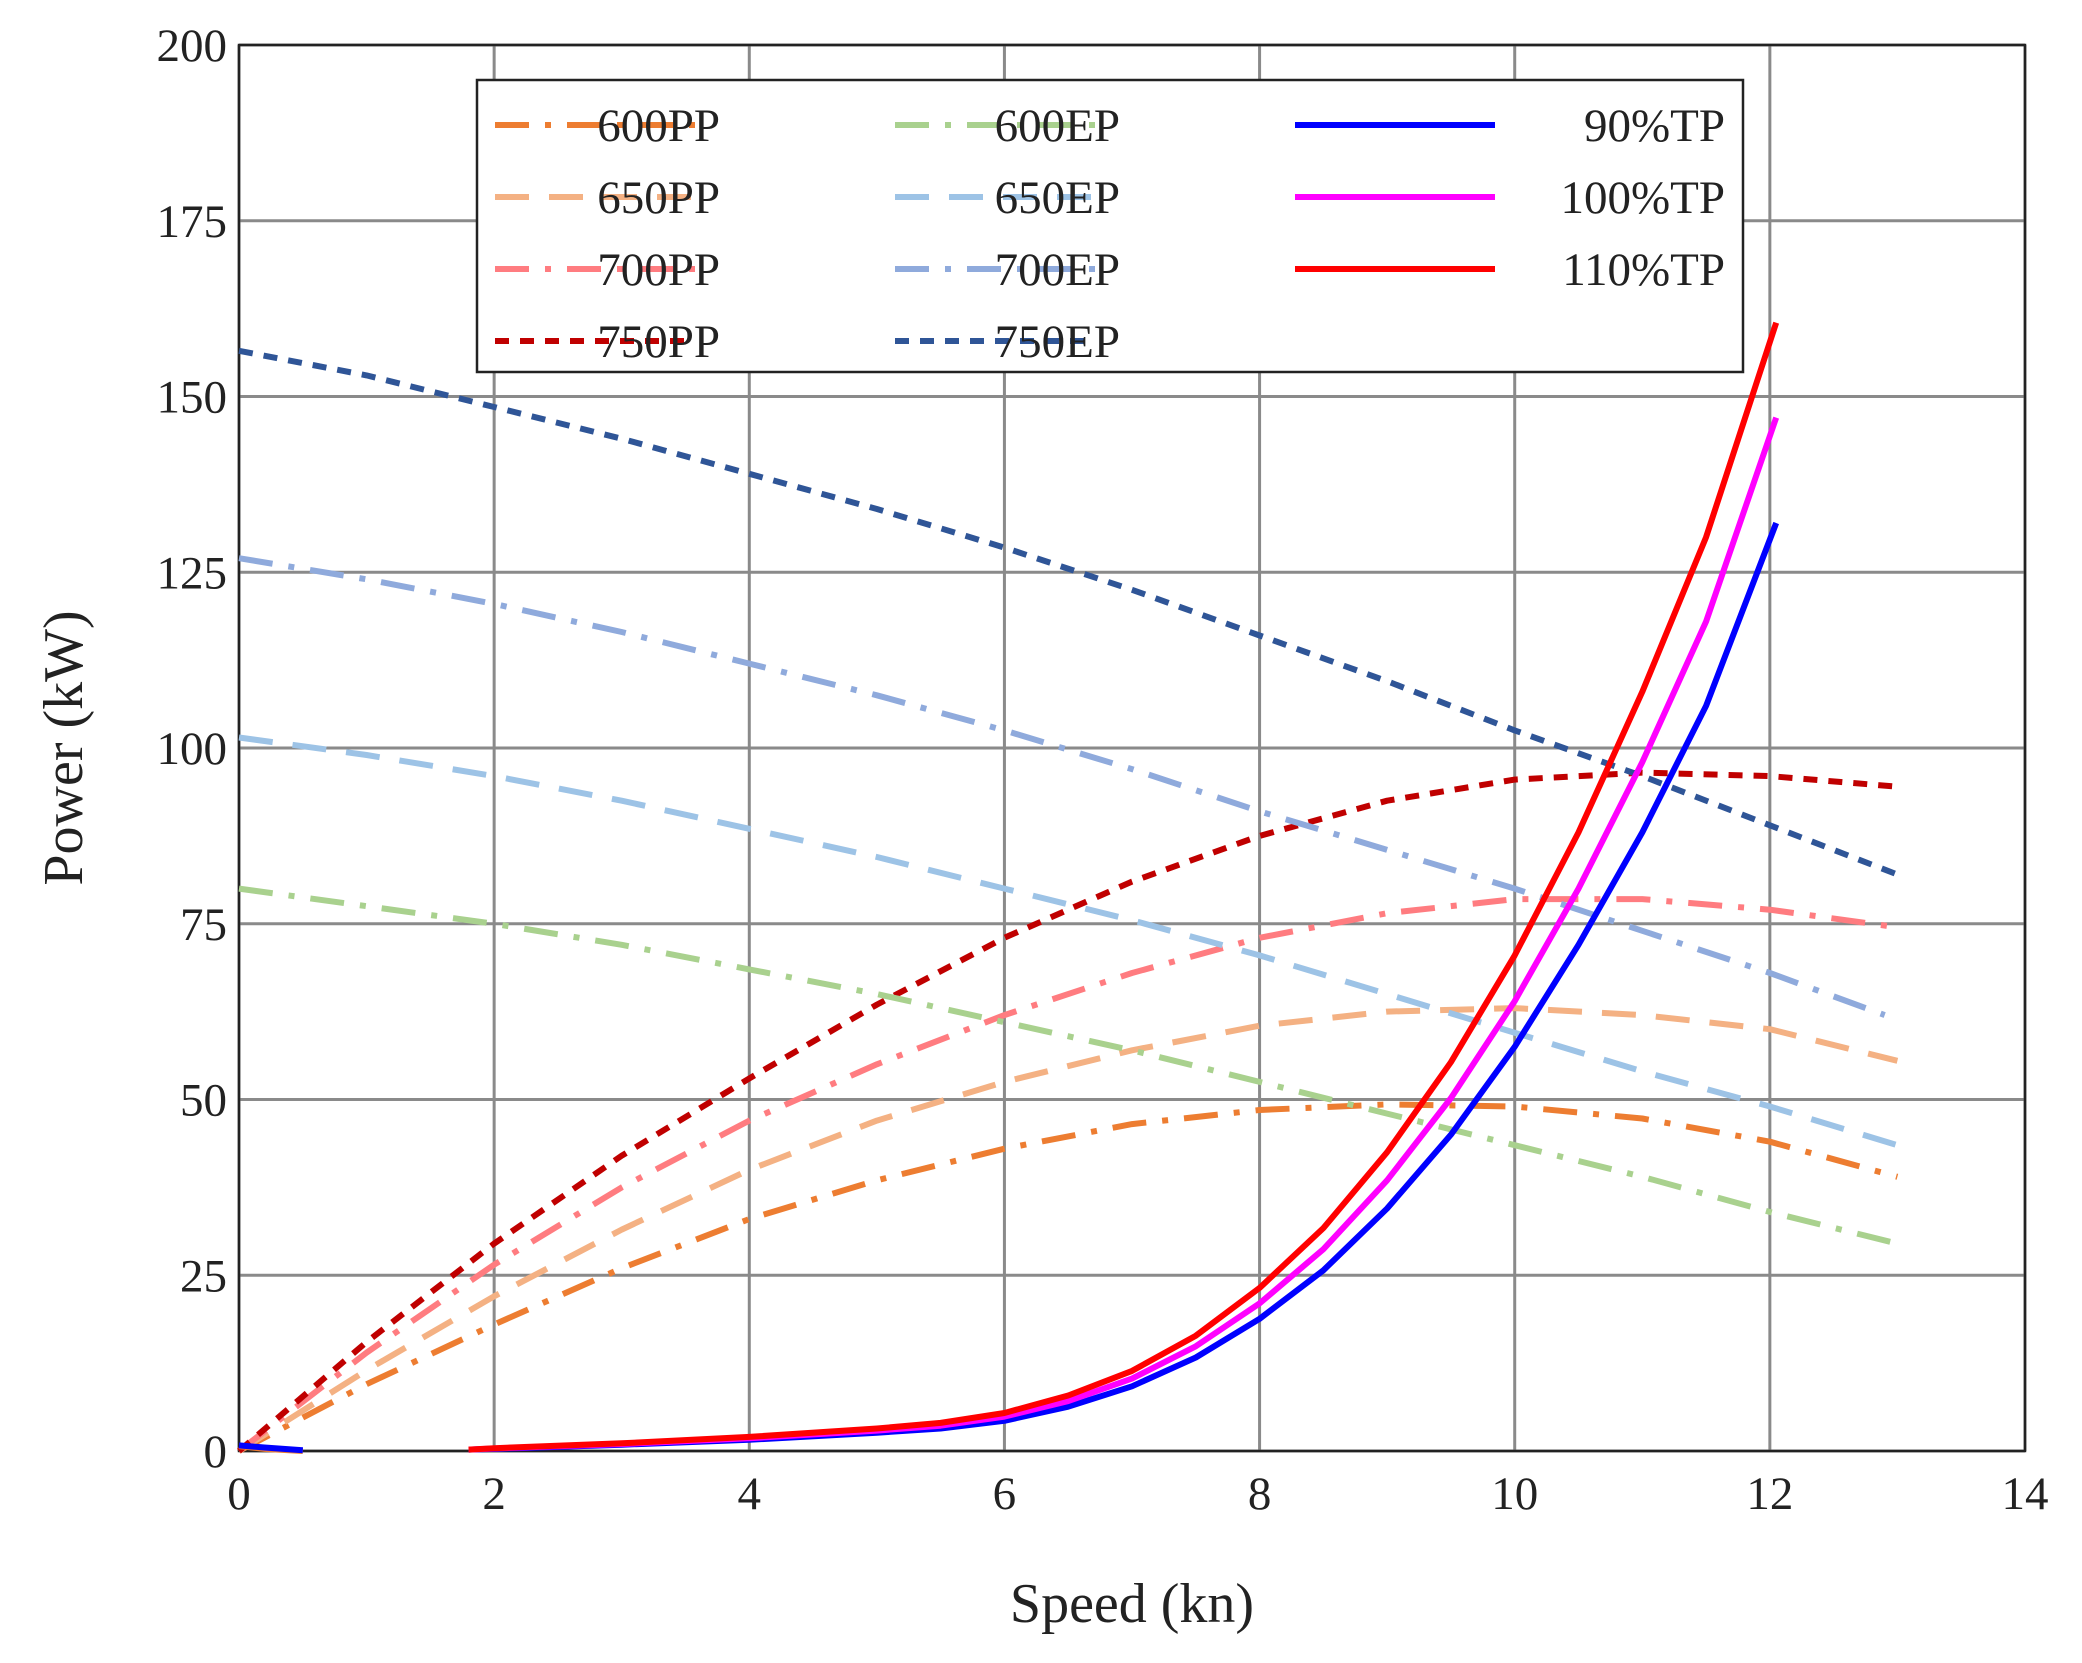  I want to click on legend-label-650pp: 650PP, so click(658, 198).